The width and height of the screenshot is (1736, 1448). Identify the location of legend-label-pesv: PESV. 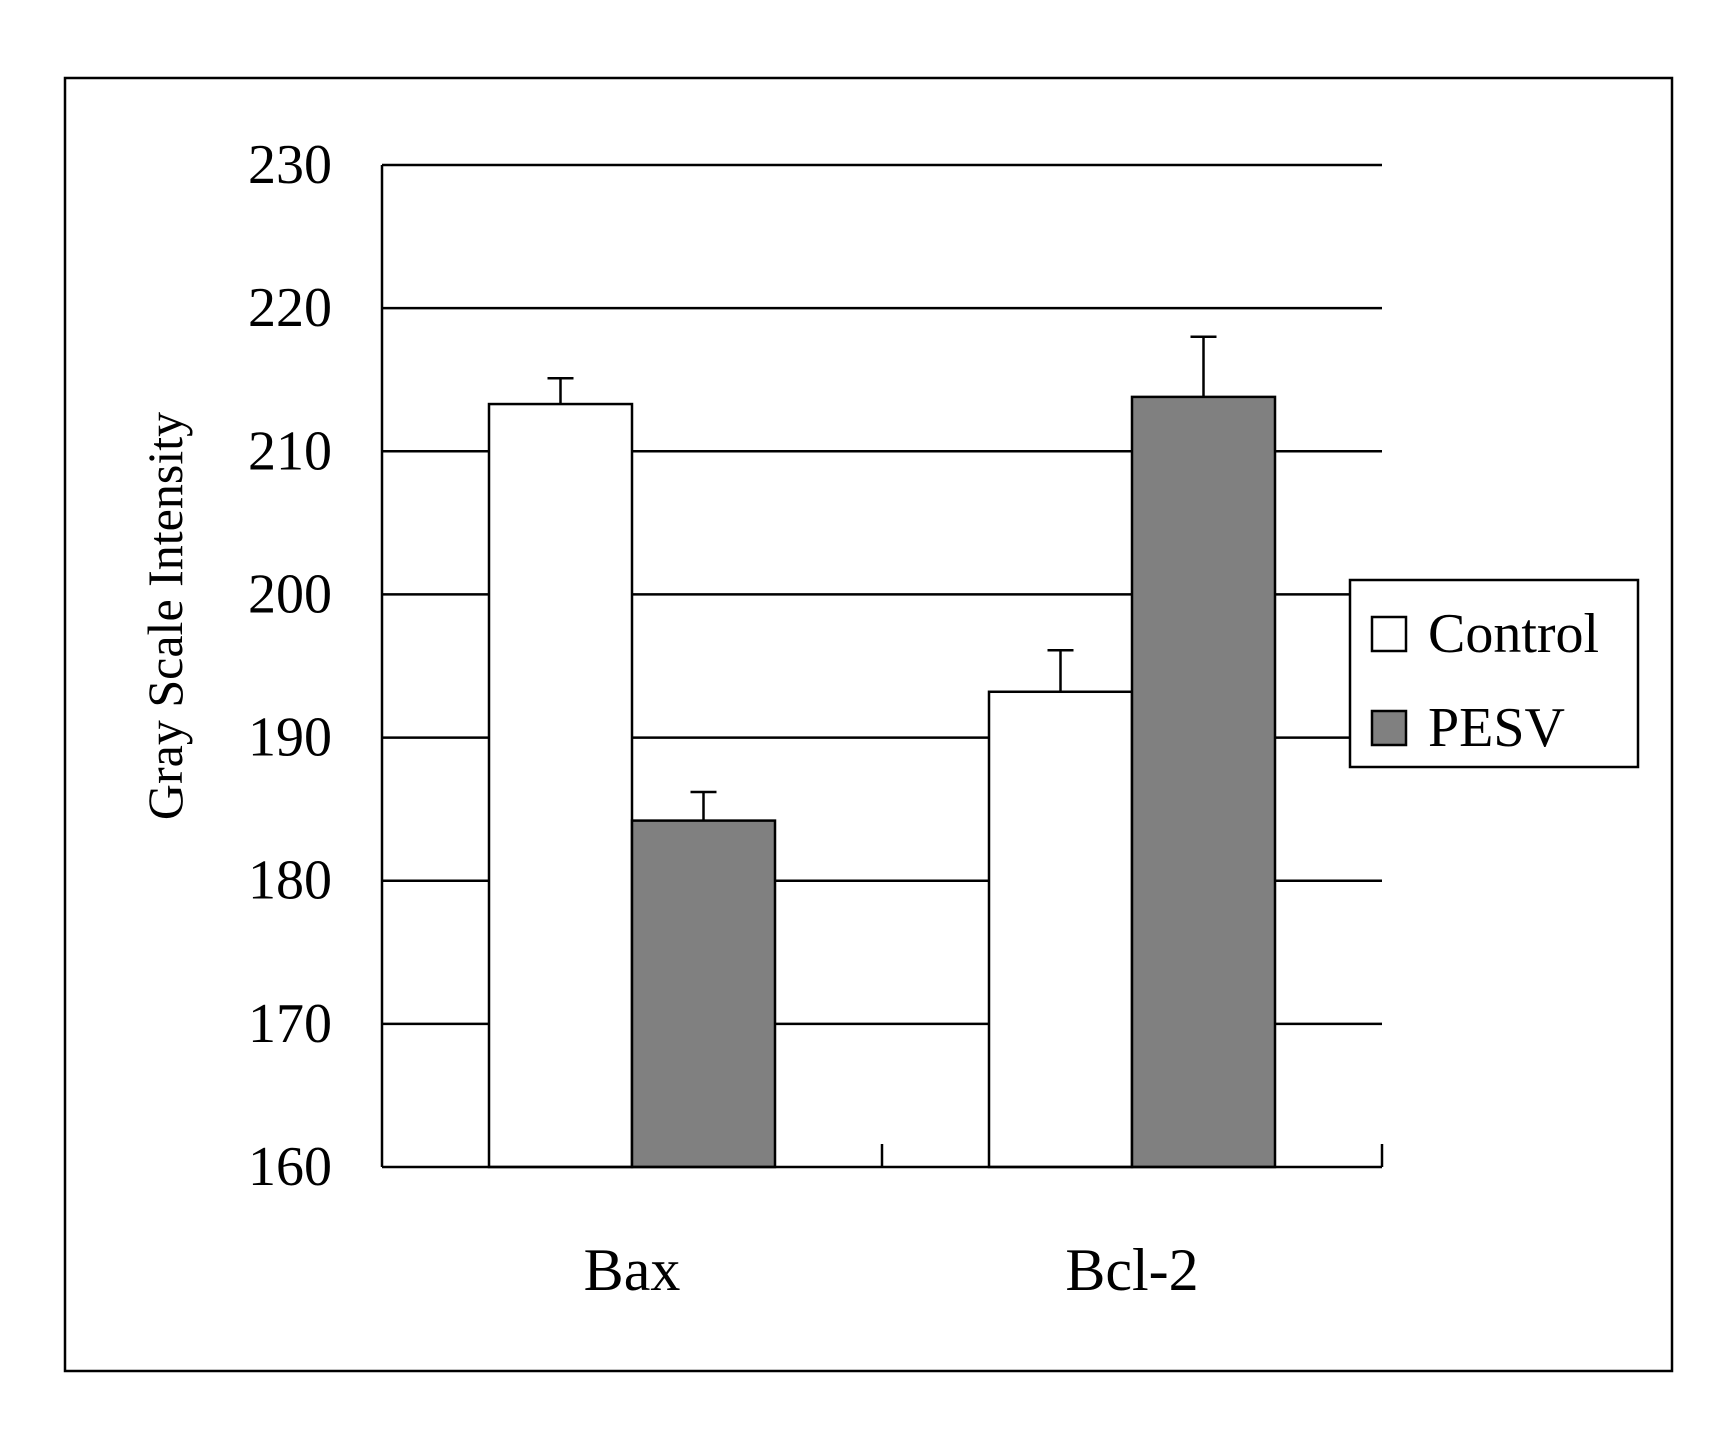
(1496, 728).